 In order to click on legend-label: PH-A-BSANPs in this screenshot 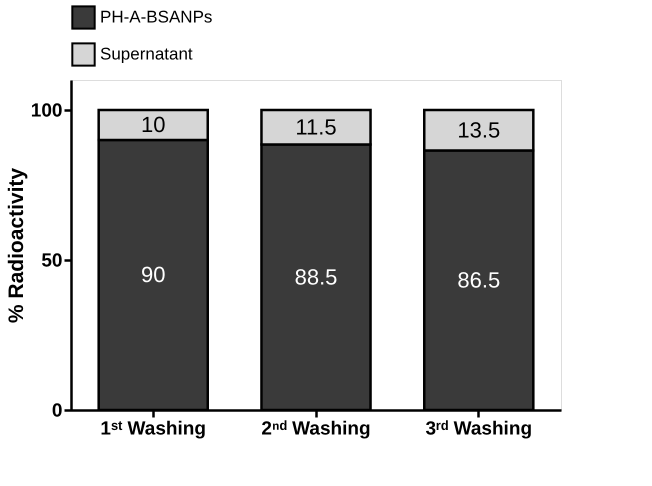, I will do `click(156, 17)`.